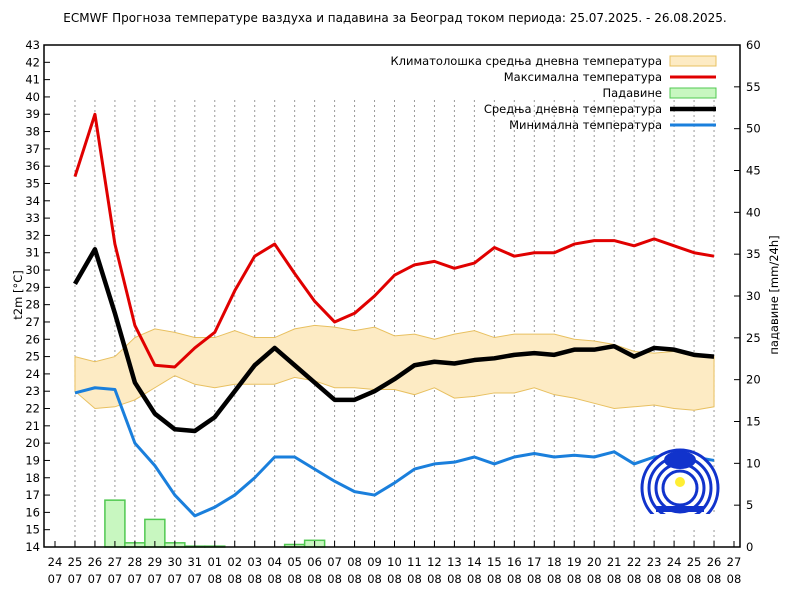 This screenshot has height=593, width=790. What do you see at coordinates (314, 562) in the screenshot?
I see `x-tick-label-day: 06` at bounding box center [314, 562].